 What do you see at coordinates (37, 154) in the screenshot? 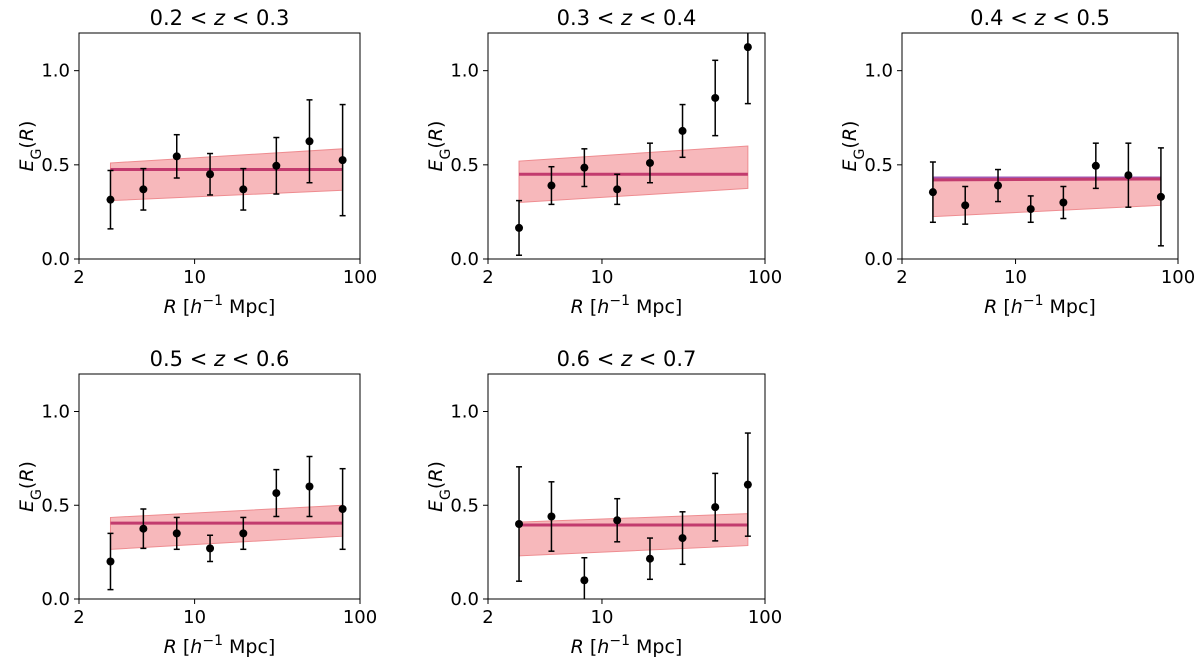
I see `subplot-1-ylabel-part-1: G` at bounding box center [37, 154].